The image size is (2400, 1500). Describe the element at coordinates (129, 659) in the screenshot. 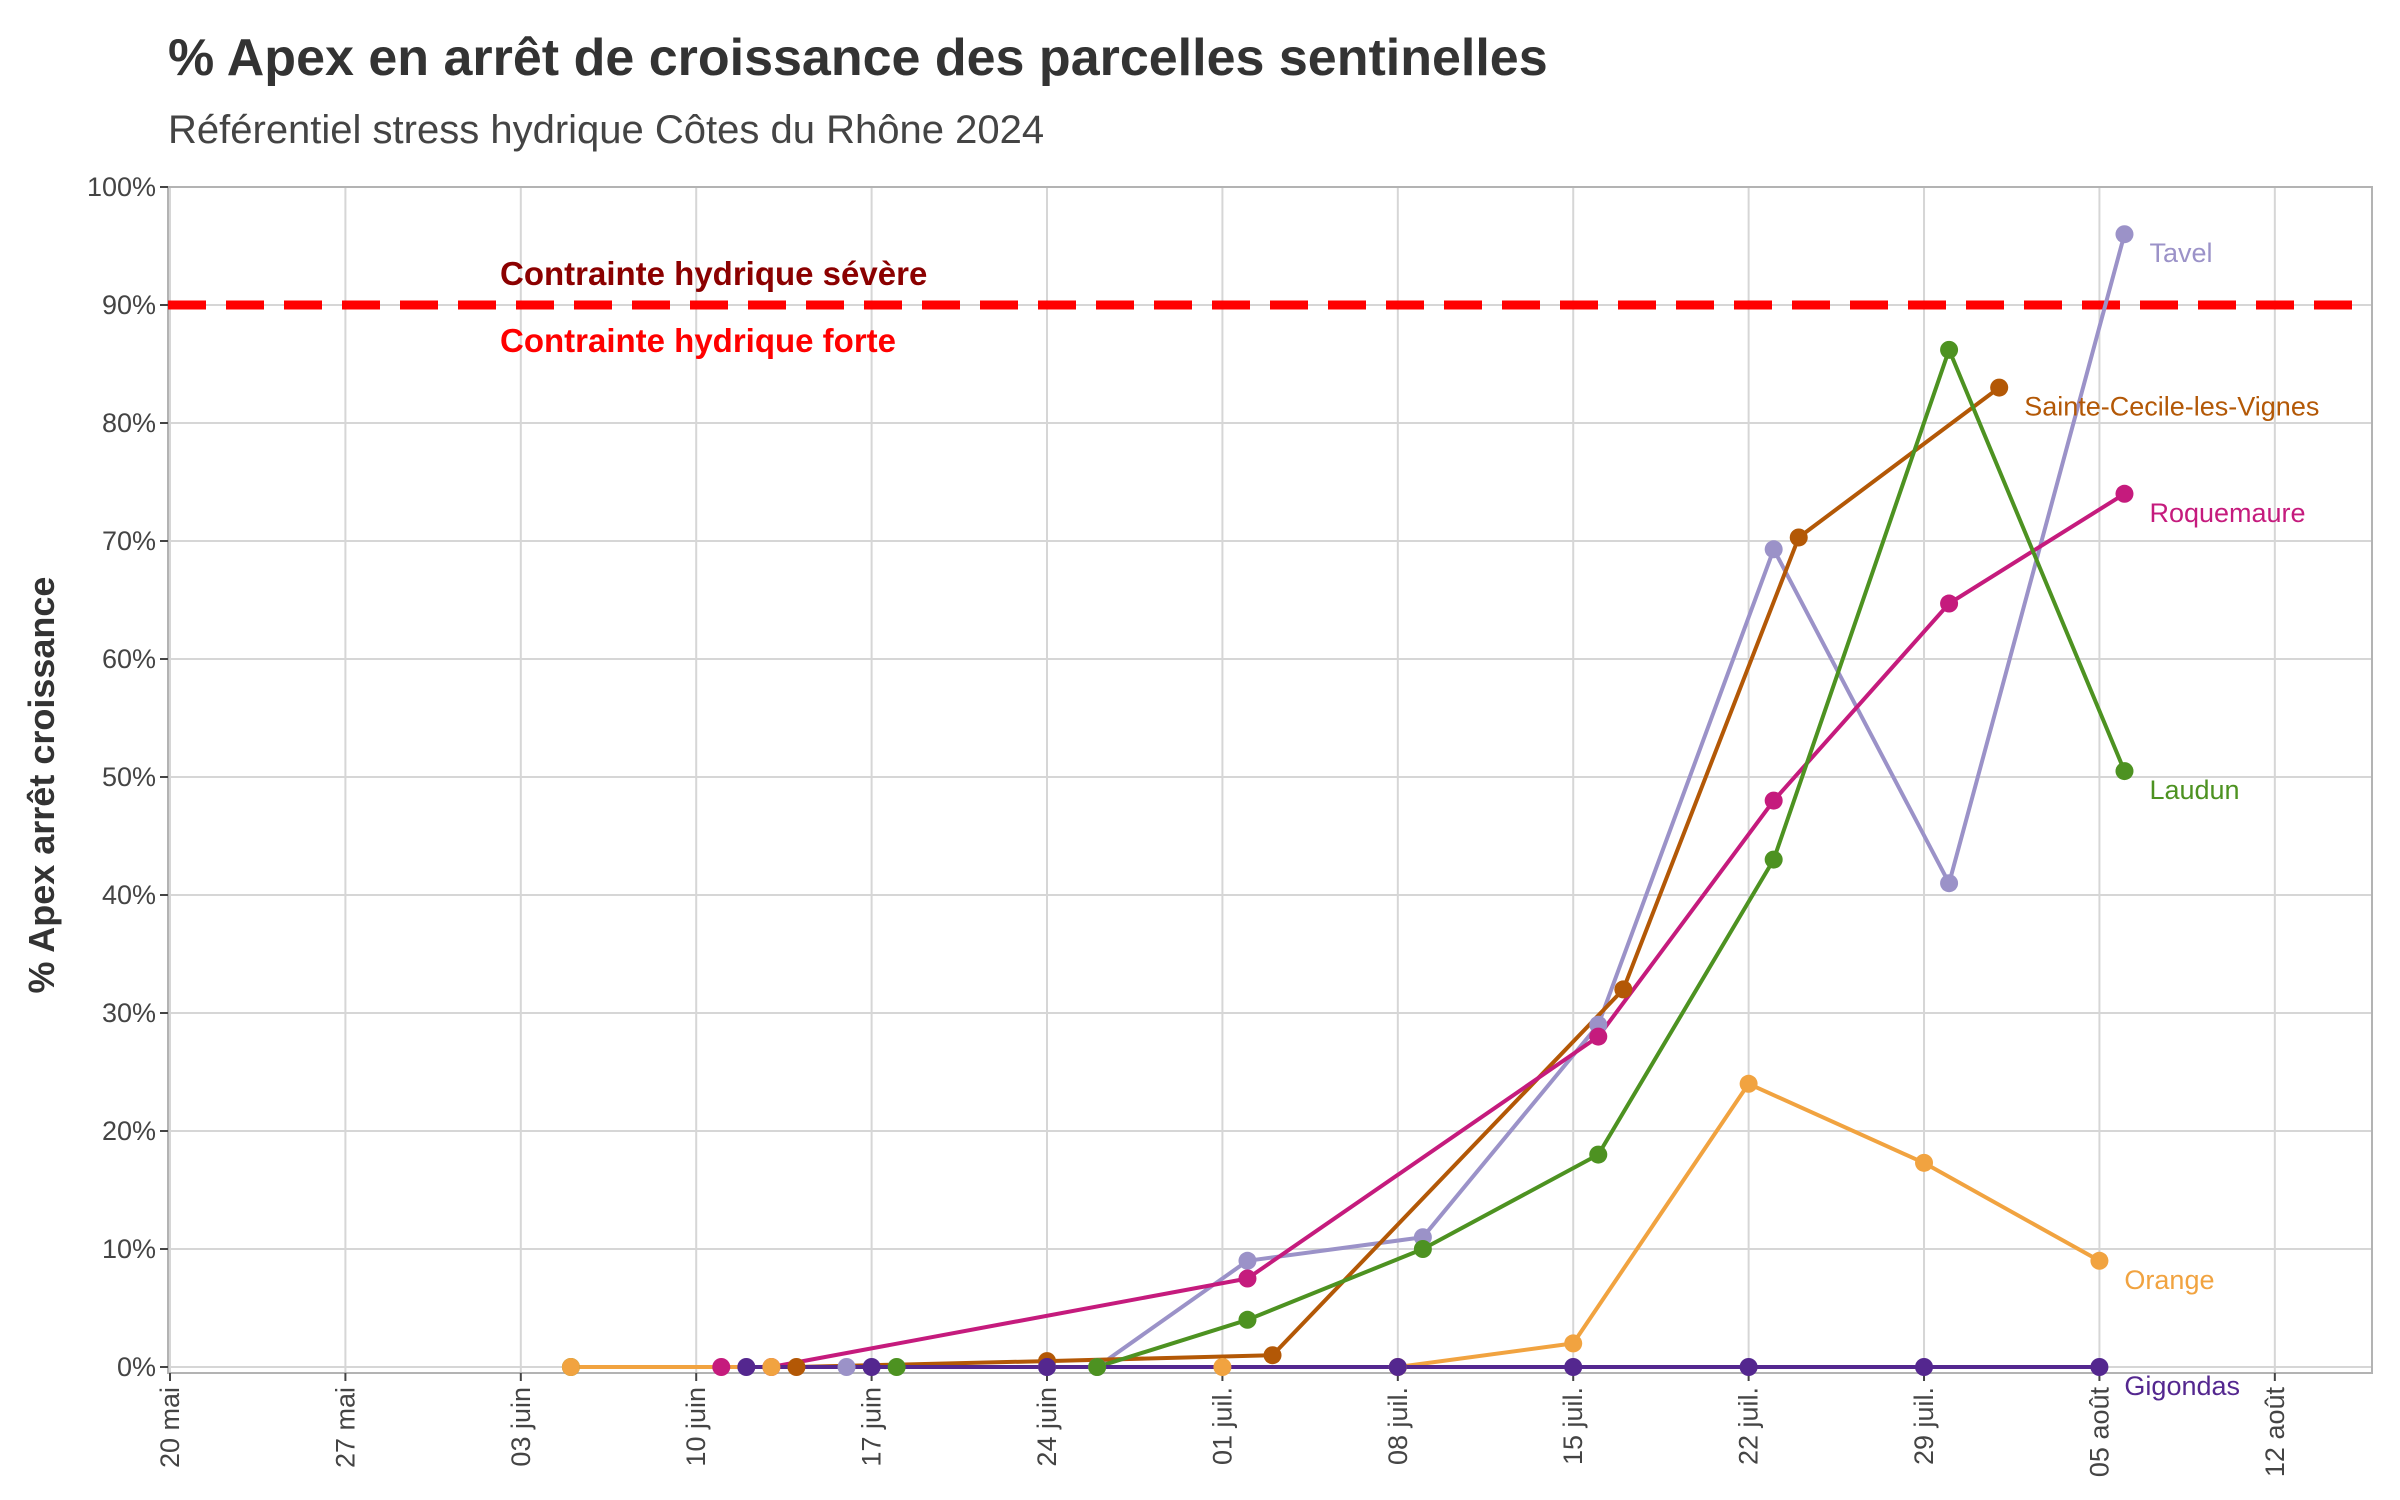

I see `y-tick-label: 60%` at that location.